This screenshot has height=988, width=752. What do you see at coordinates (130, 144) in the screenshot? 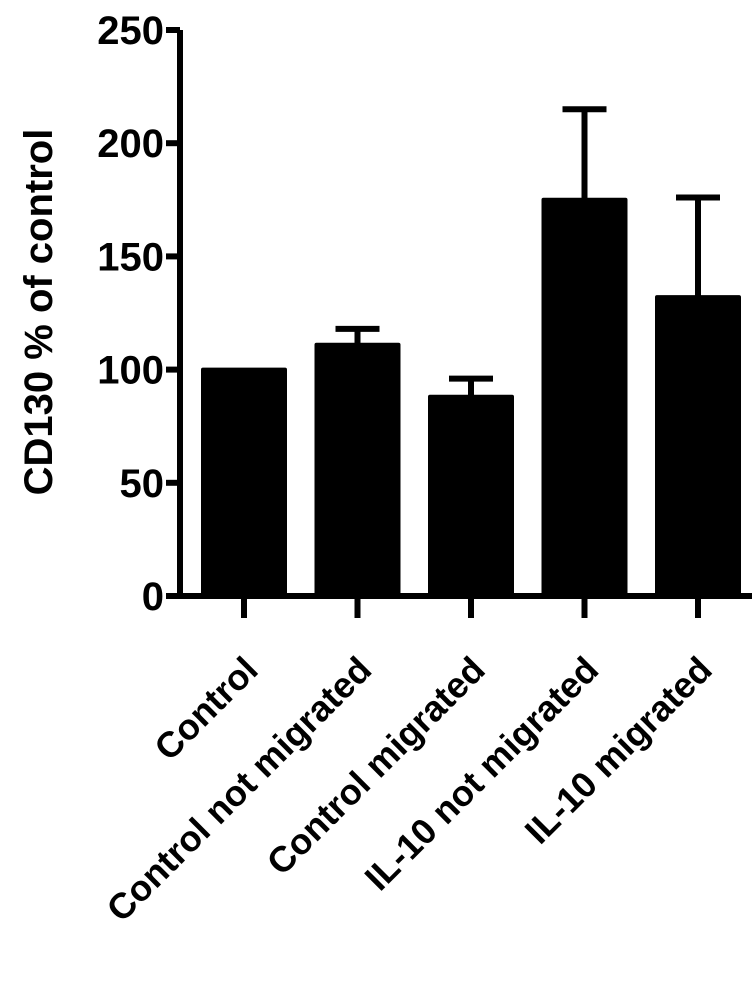
I see `y-tick-label: 200` at bounding box center [130, 144].